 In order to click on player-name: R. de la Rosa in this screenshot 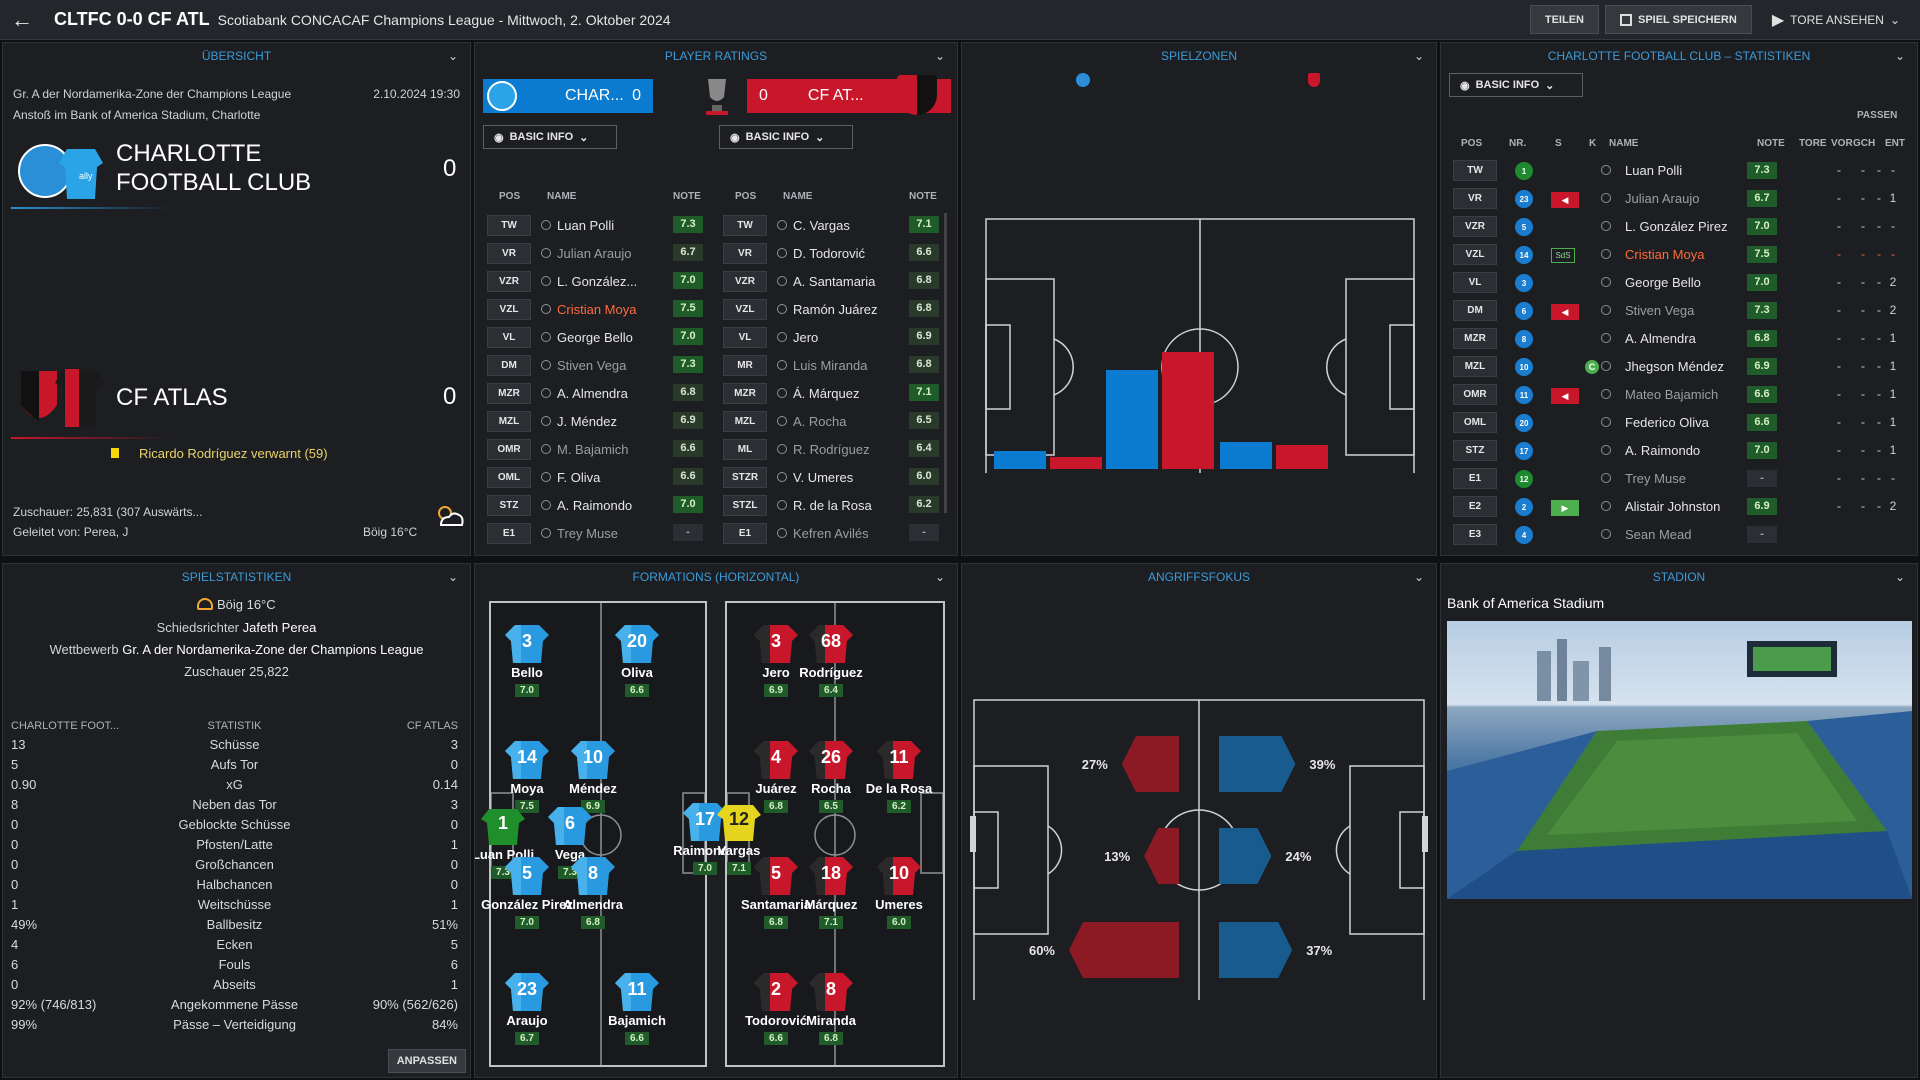, I will do `click(832, 505)`.